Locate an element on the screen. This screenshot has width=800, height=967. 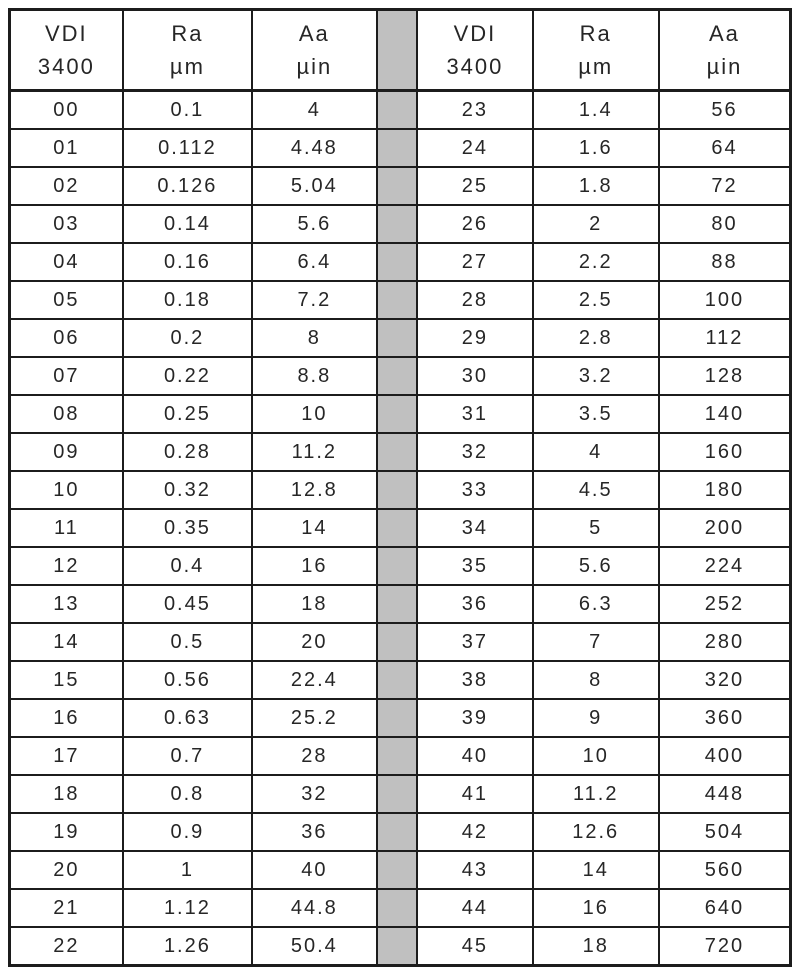
aa-right-cell: 320 is located at coordinates (724, 680).